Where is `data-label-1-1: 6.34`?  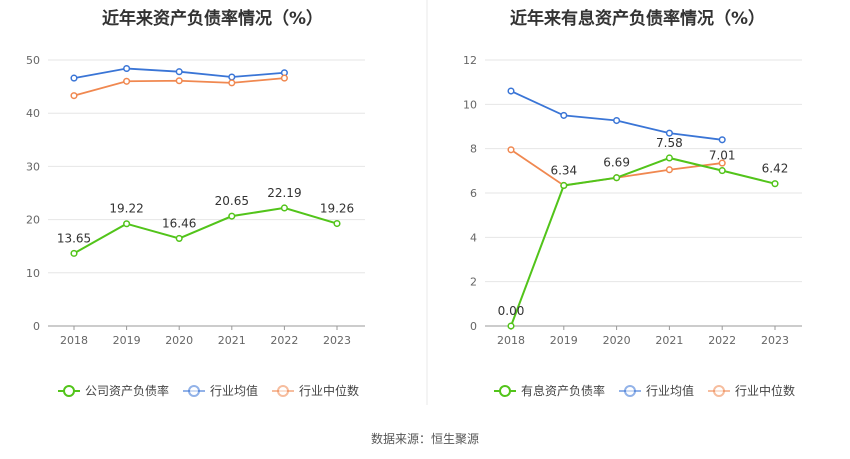
data-label-1-1: 6.34 is located at coordinates (563, 170).